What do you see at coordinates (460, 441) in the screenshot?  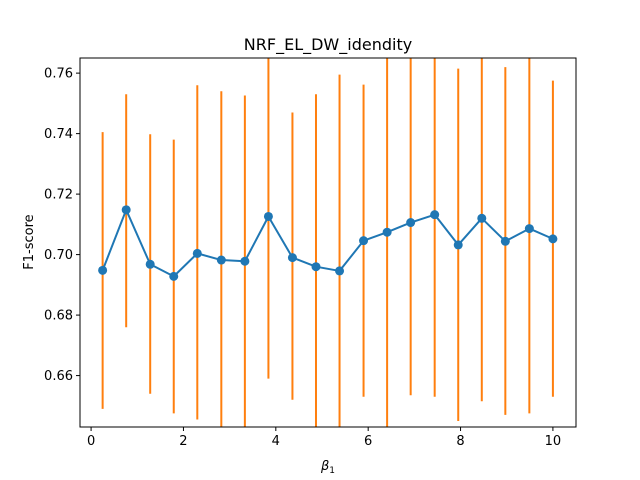 I see `x-tick-label-4: 8` at bounding box center [460, 441].